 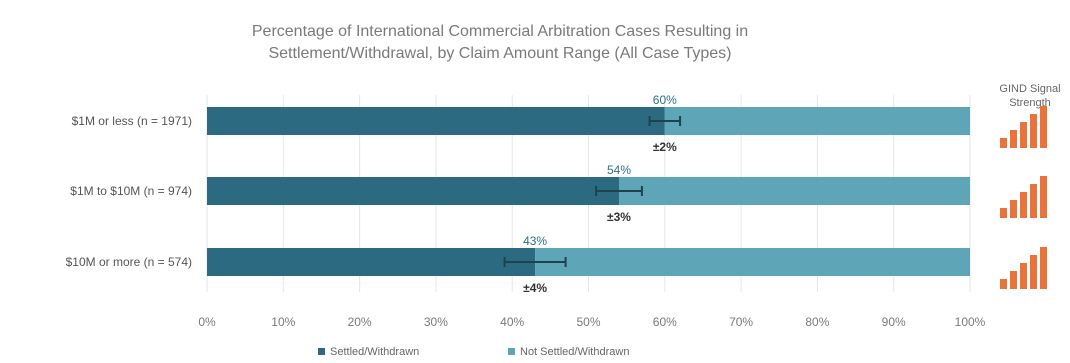 What do you see at coordinates (817, 322) in the screenshot?
I see `x-tick-label: 80%` at bounding box center [817, 322].